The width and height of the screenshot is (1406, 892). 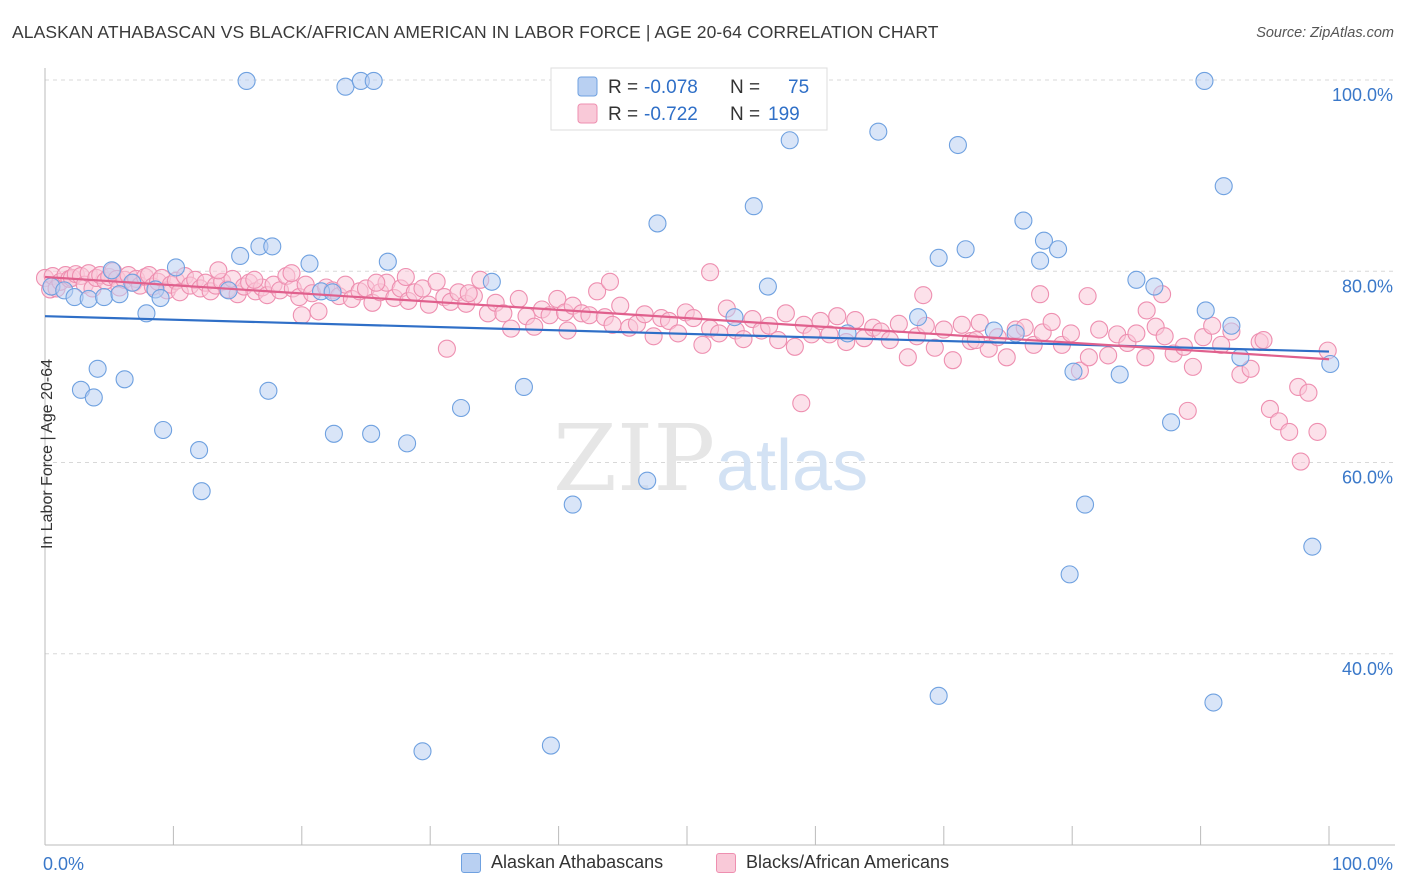 What do you see at coordinates (784, 114) in the screenshot?
I see `legend-n-value-2: 199` at bounding box center [784, 114].